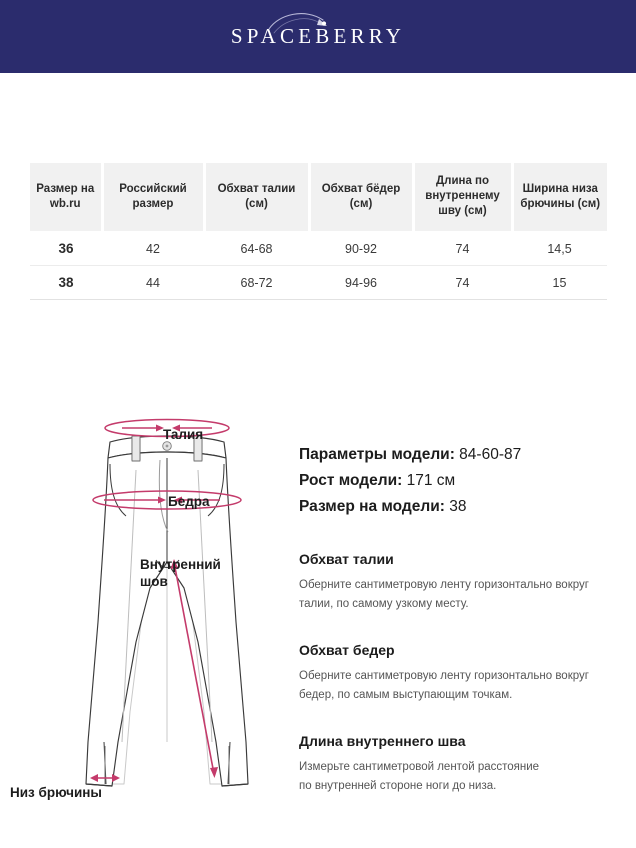 This screenshot has height=848, width=636. I want to click on brand-header: SPACEBERRY, so click(318, 36).